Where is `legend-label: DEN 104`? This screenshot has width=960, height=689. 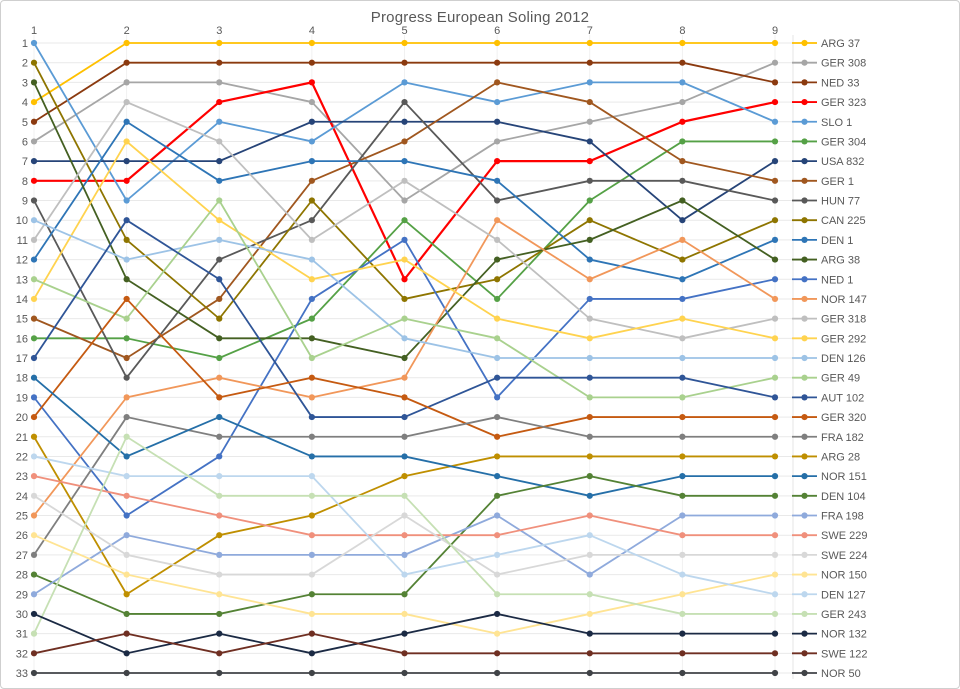
legend-label: DEN 104 is located at coordinates (843, 497).